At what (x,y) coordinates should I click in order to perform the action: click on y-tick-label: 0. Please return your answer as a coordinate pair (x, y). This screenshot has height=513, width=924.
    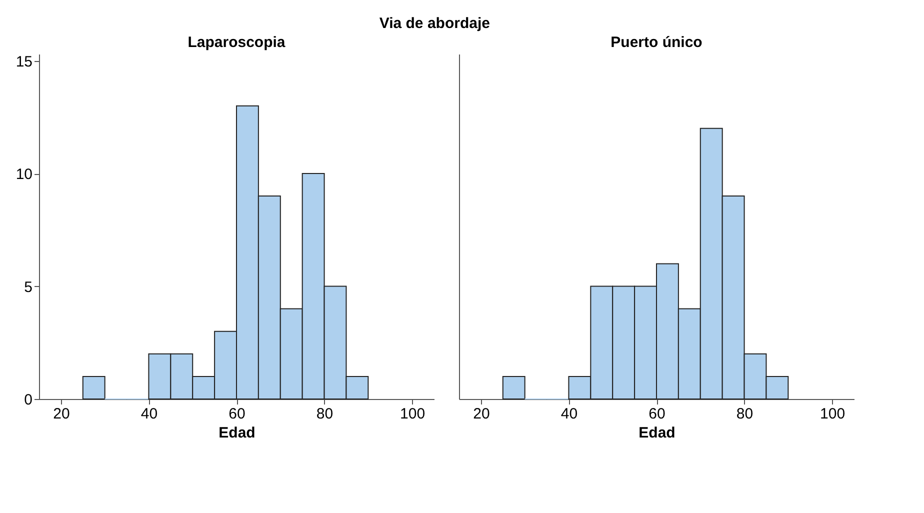
    Looking at the image, I should click on (28, 400).